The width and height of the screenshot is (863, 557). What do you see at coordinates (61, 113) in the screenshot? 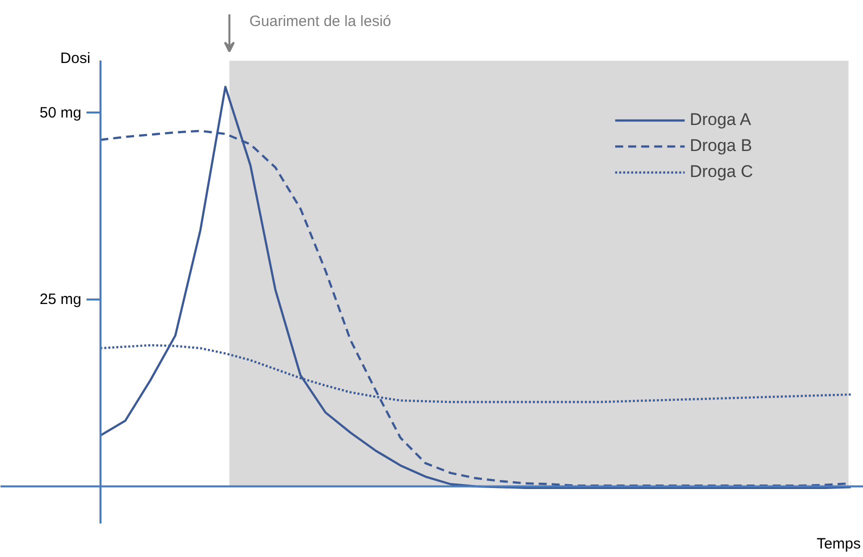
I see `y-tick-label: 50 mg` at bounding box center [61, 113].